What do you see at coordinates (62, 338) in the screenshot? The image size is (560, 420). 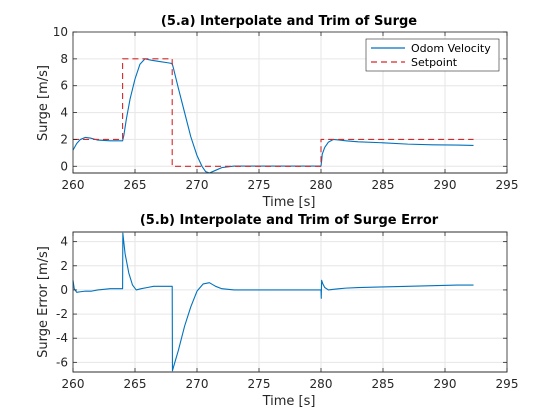 I see `y-tick-label: -4` at bounding box center [62, 338].